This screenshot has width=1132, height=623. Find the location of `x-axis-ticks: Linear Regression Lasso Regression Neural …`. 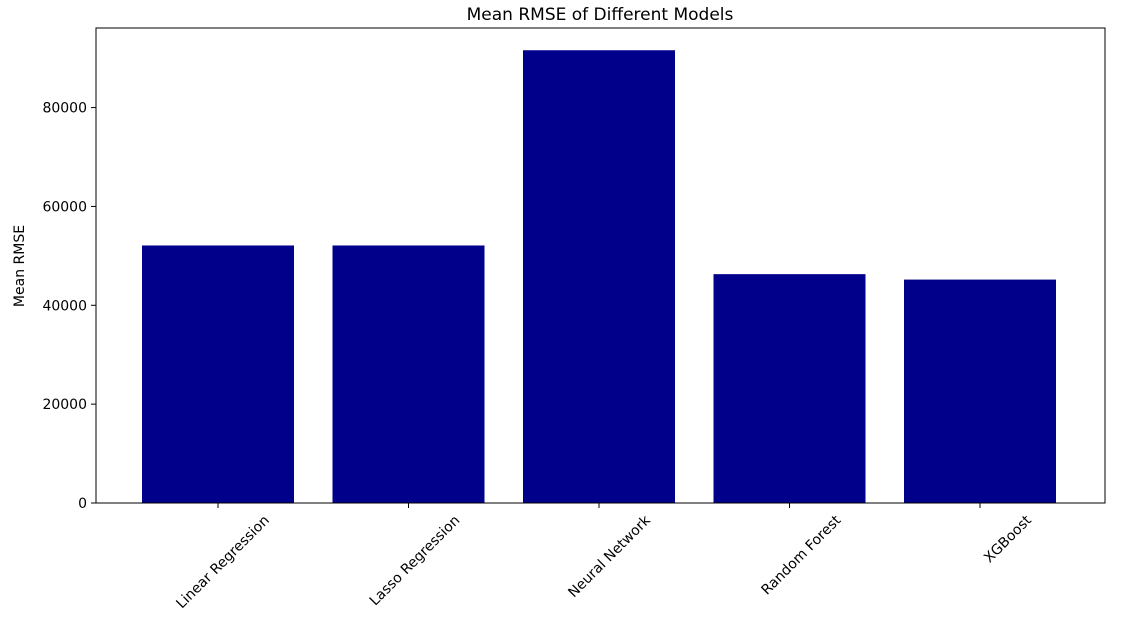

x-axis-ticks: Linear Regression Lasso Regression Neural … is located at coordinates (604, 557).